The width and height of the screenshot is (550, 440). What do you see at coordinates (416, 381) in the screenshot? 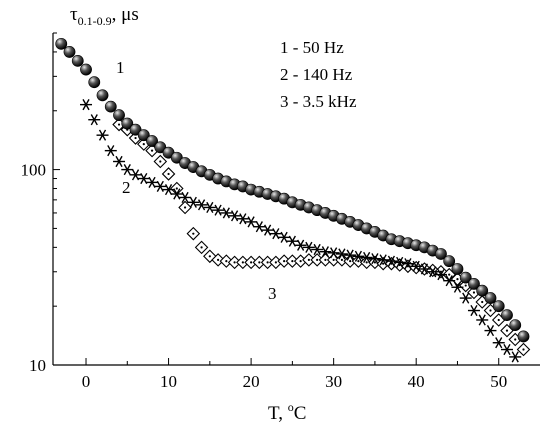
I see `x-tick-label: 40` at bounding box center [416, 381].